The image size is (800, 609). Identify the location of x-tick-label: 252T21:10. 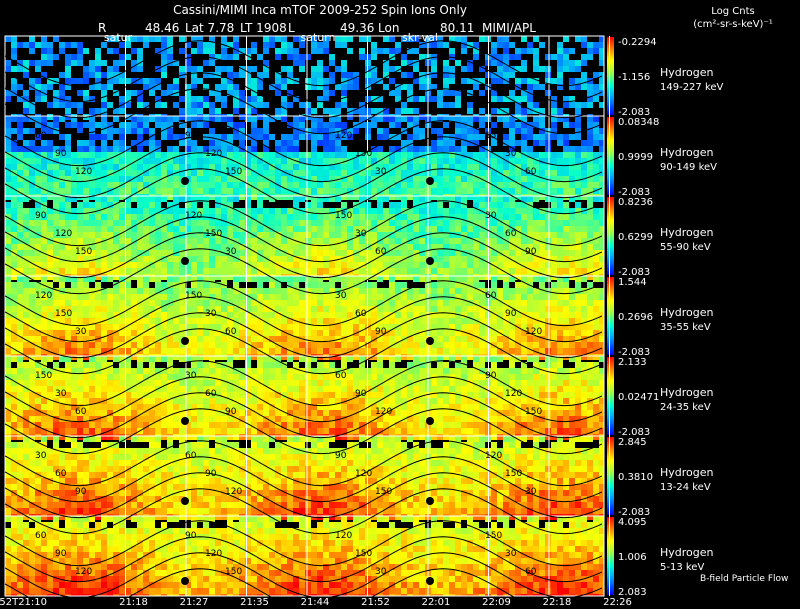
(23, 602).